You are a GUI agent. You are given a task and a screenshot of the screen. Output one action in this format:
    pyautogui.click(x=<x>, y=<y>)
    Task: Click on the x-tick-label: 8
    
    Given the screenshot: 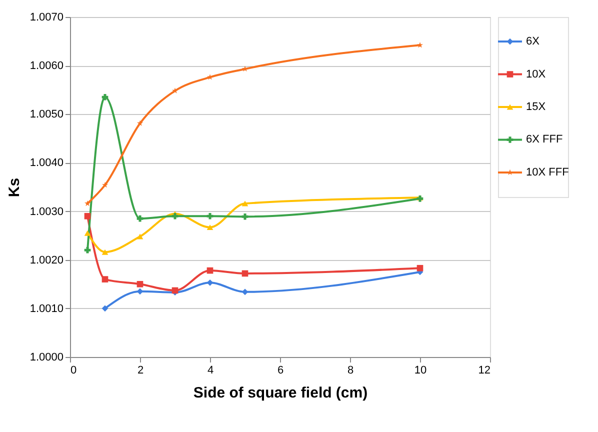 What is the action you would take?
    pyautogui.click(x=350, y=370)
    